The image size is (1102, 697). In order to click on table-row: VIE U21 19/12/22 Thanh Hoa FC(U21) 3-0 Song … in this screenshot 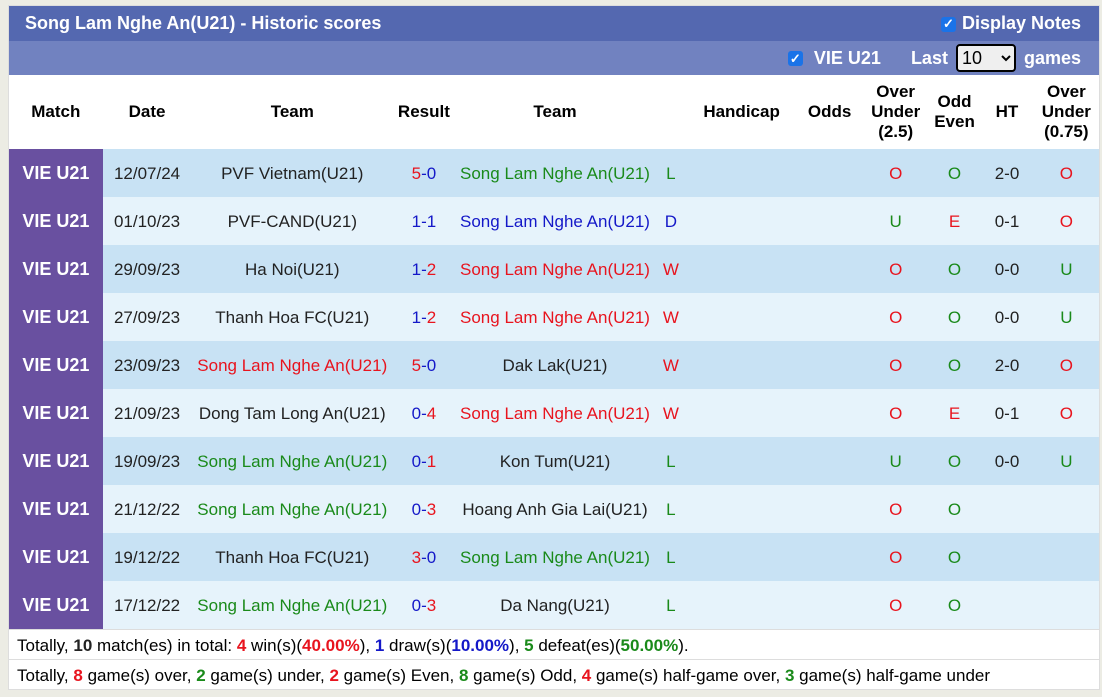, I will do `click(554, 557)`.